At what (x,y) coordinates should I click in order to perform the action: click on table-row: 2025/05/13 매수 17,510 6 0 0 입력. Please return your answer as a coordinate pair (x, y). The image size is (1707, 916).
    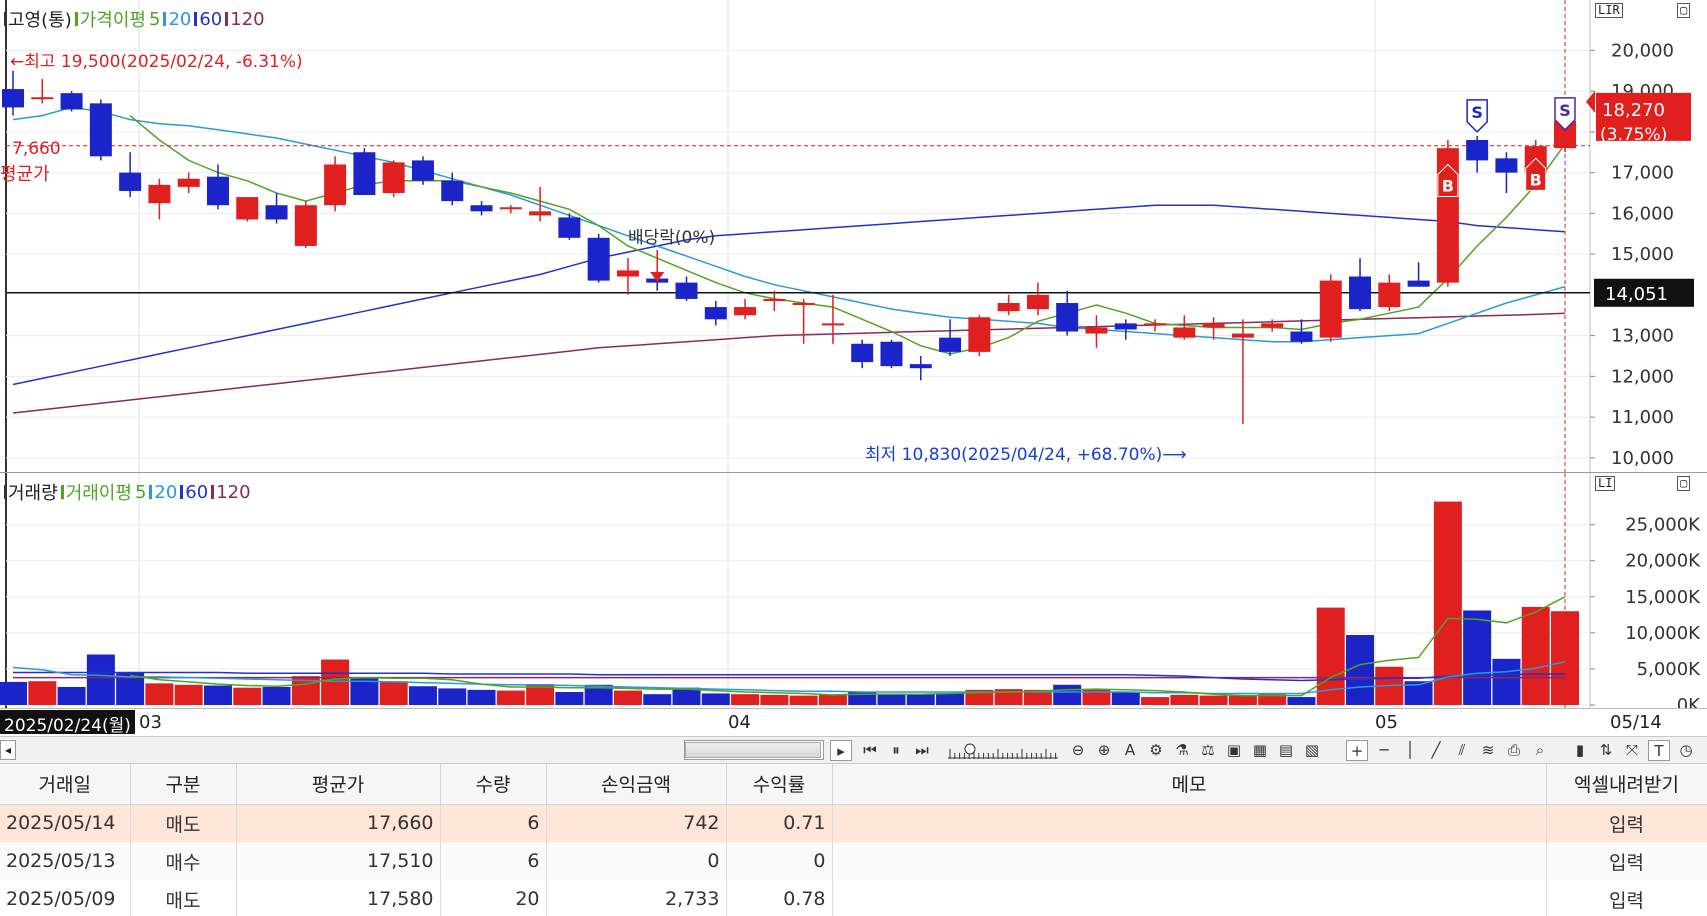
    Looking at the image, I should click on (853, 861).